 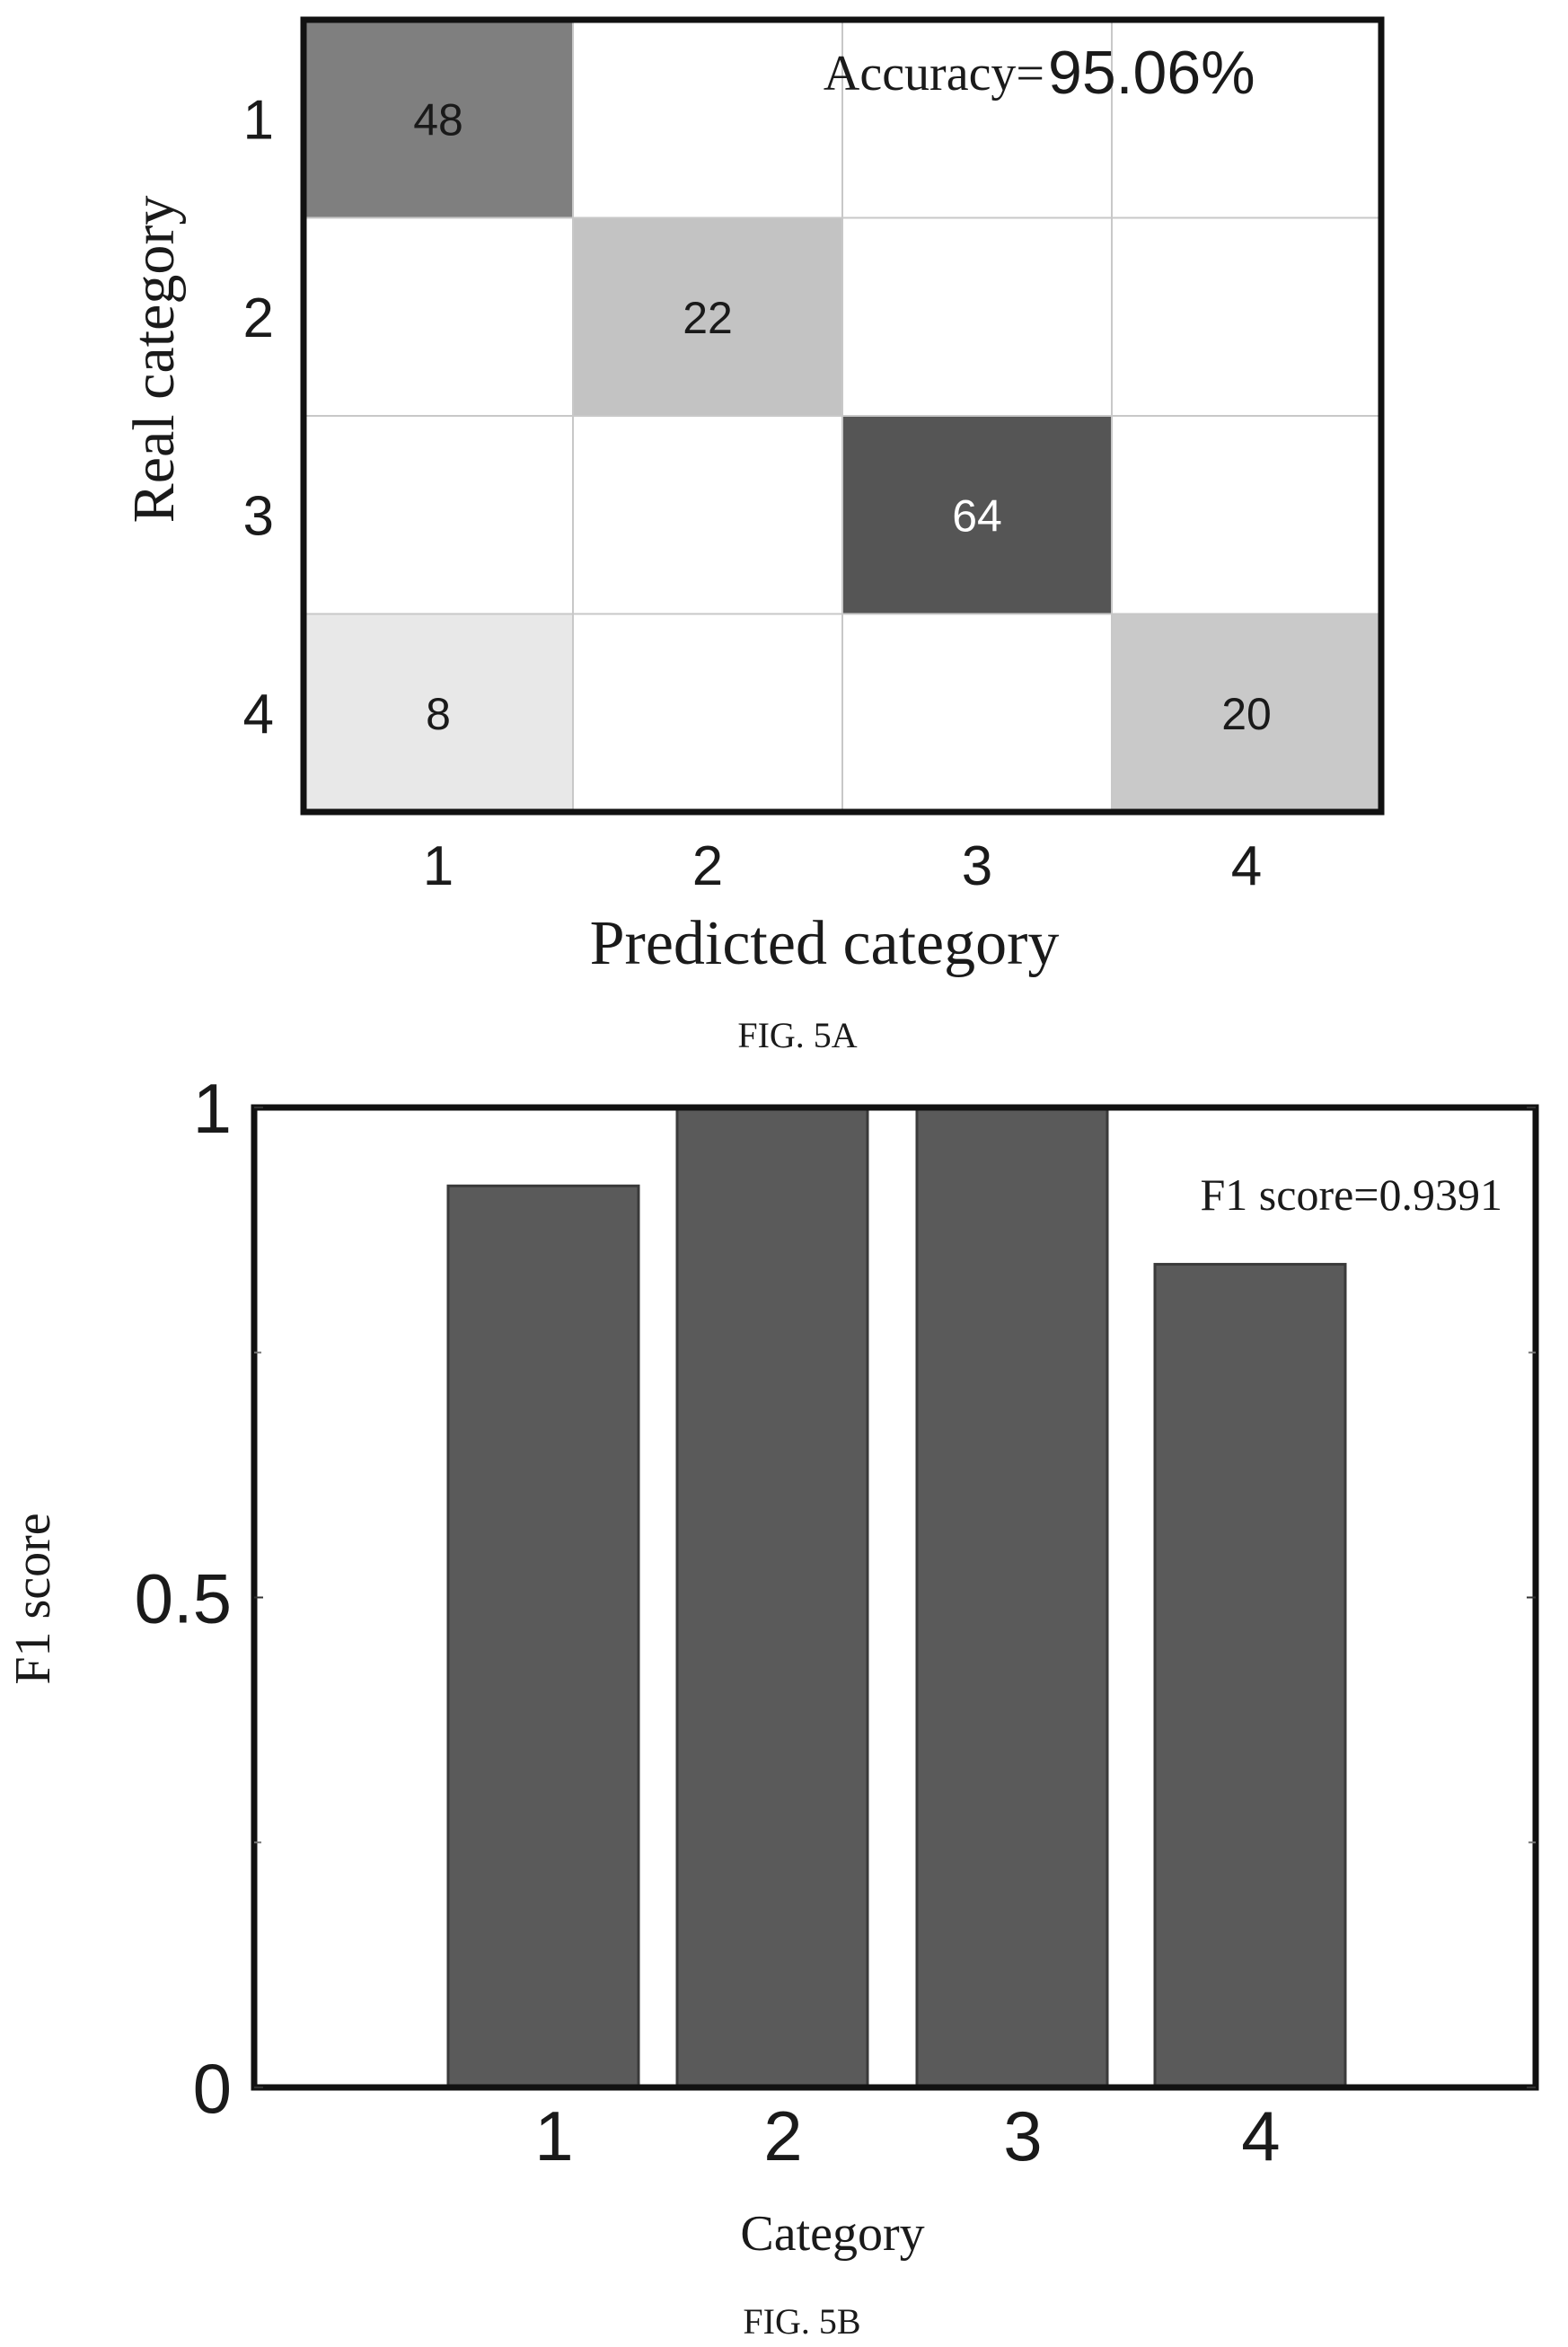 I want to click on f1-x-tick-label: 3, so click(x=1022, y=2135).